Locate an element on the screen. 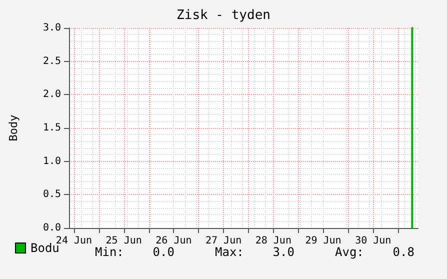  x-tick-label: 24 Jun is located at coordinates (74, 241).